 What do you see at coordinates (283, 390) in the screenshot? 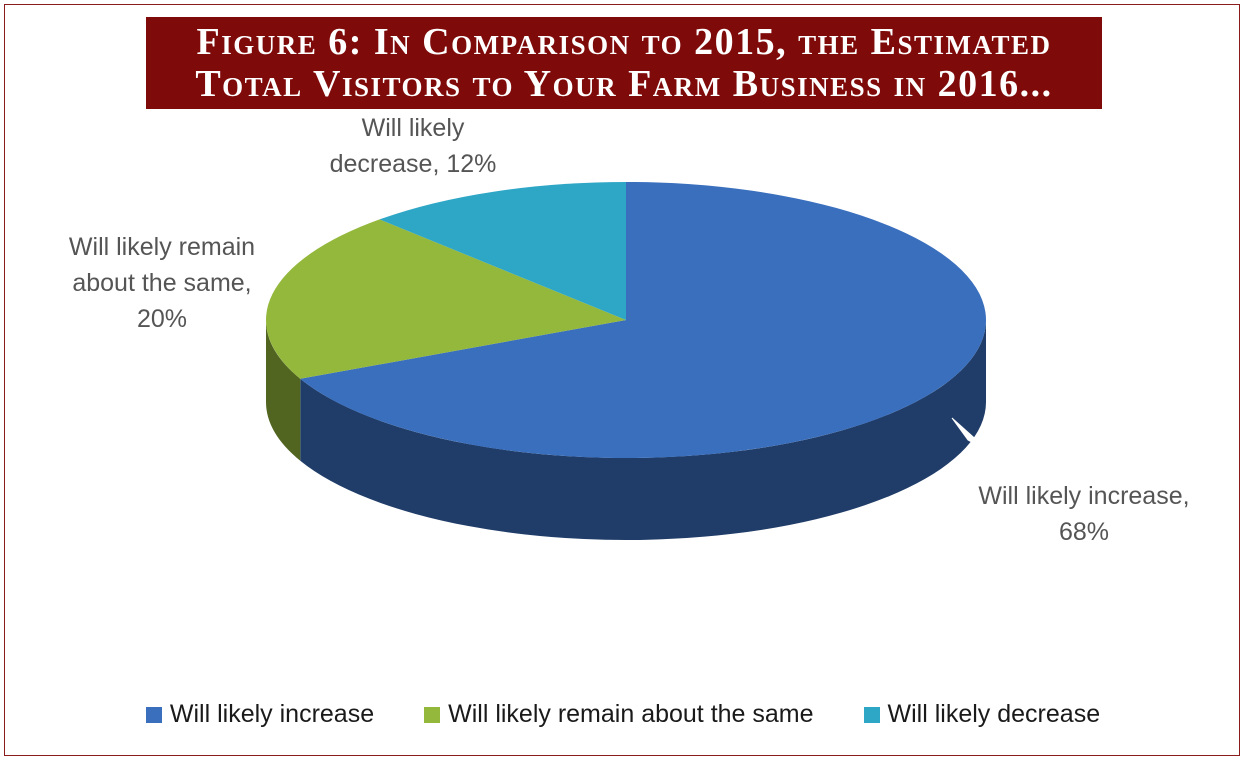
I see `pie-side-same` at bounding box center [283, 390].